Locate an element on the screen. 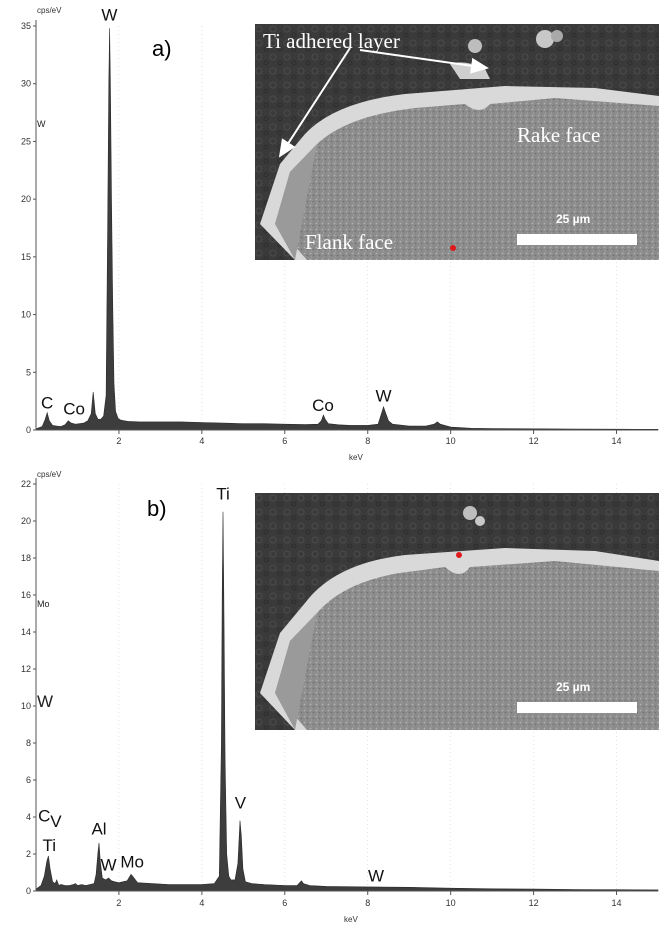 This screenshot has height=925, width=661. peak-label: Al is located at coordinates (98, 828).